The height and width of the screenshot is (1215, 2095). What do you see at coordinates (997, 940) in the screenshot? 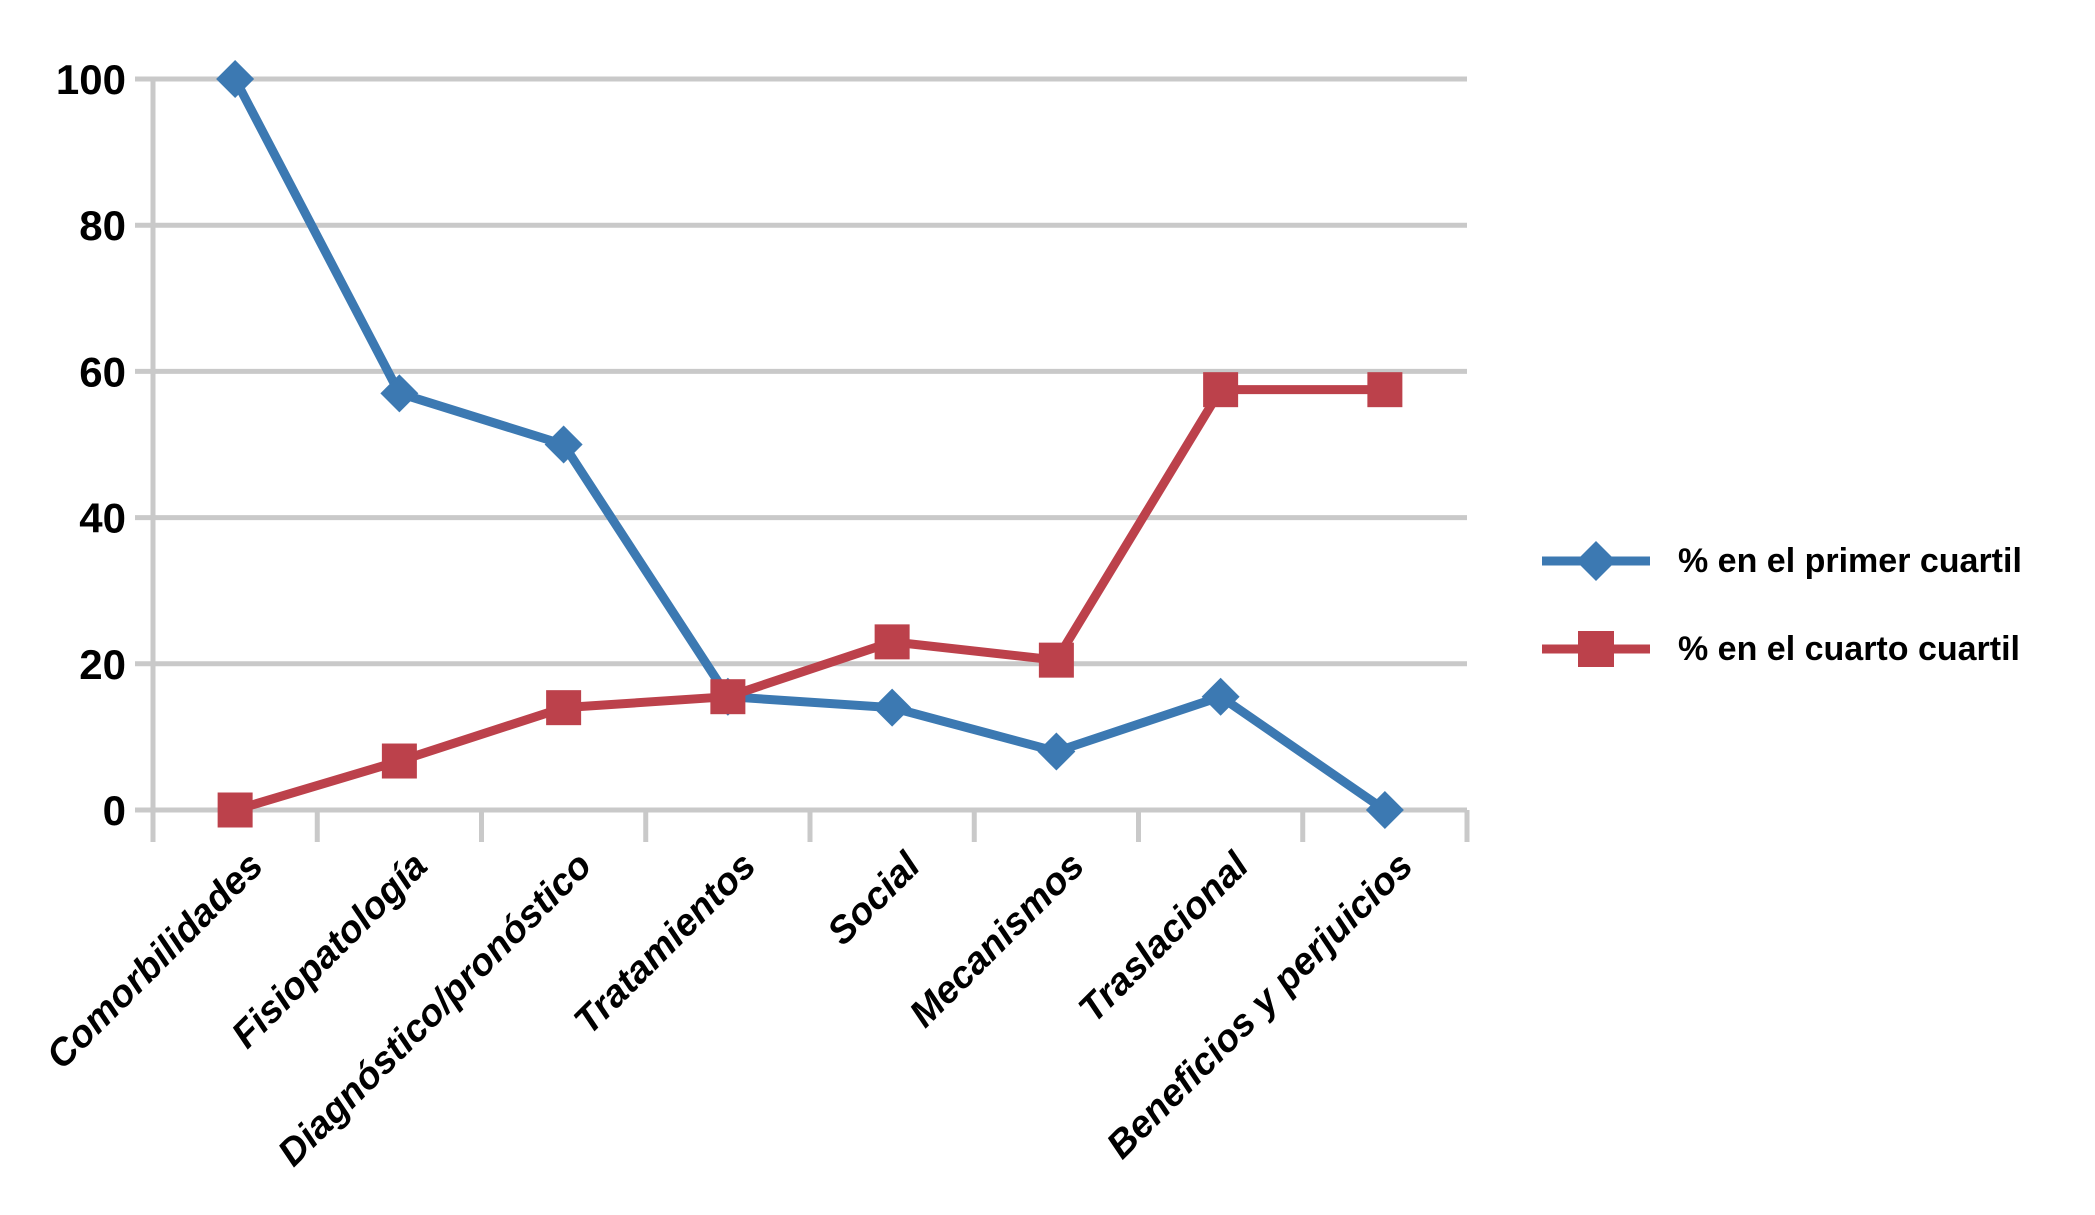
I see `category-label: Mecanismos` at bounding box center [997, 940].